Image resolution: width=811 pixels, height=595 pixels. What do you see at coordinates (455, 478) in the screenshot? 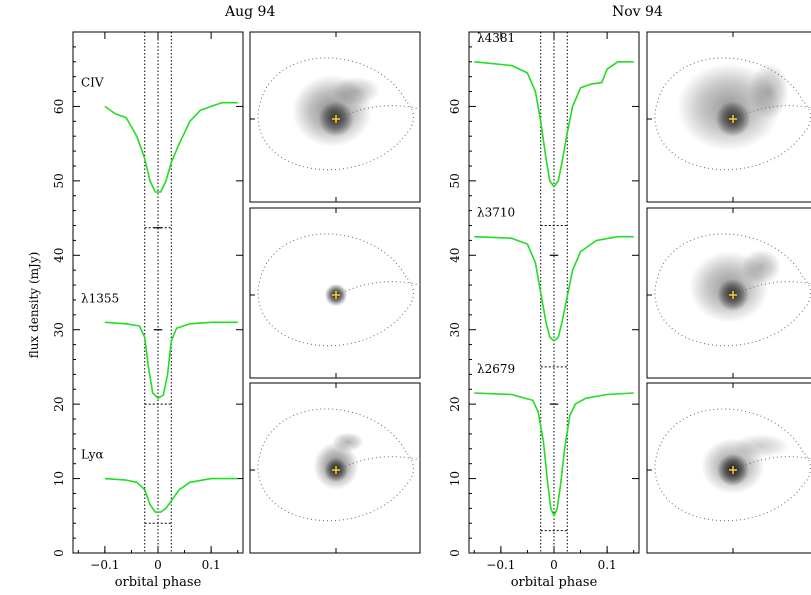
I see `nov-ytick-label: 10` at bounding box center [455, 478].